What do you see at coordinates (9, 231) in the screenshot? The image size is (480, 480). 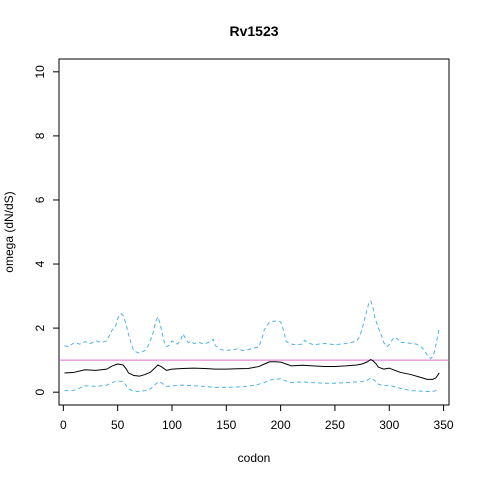 I see `y-axis-label: omega (dN/dS)` at bounding box center [9, 231].